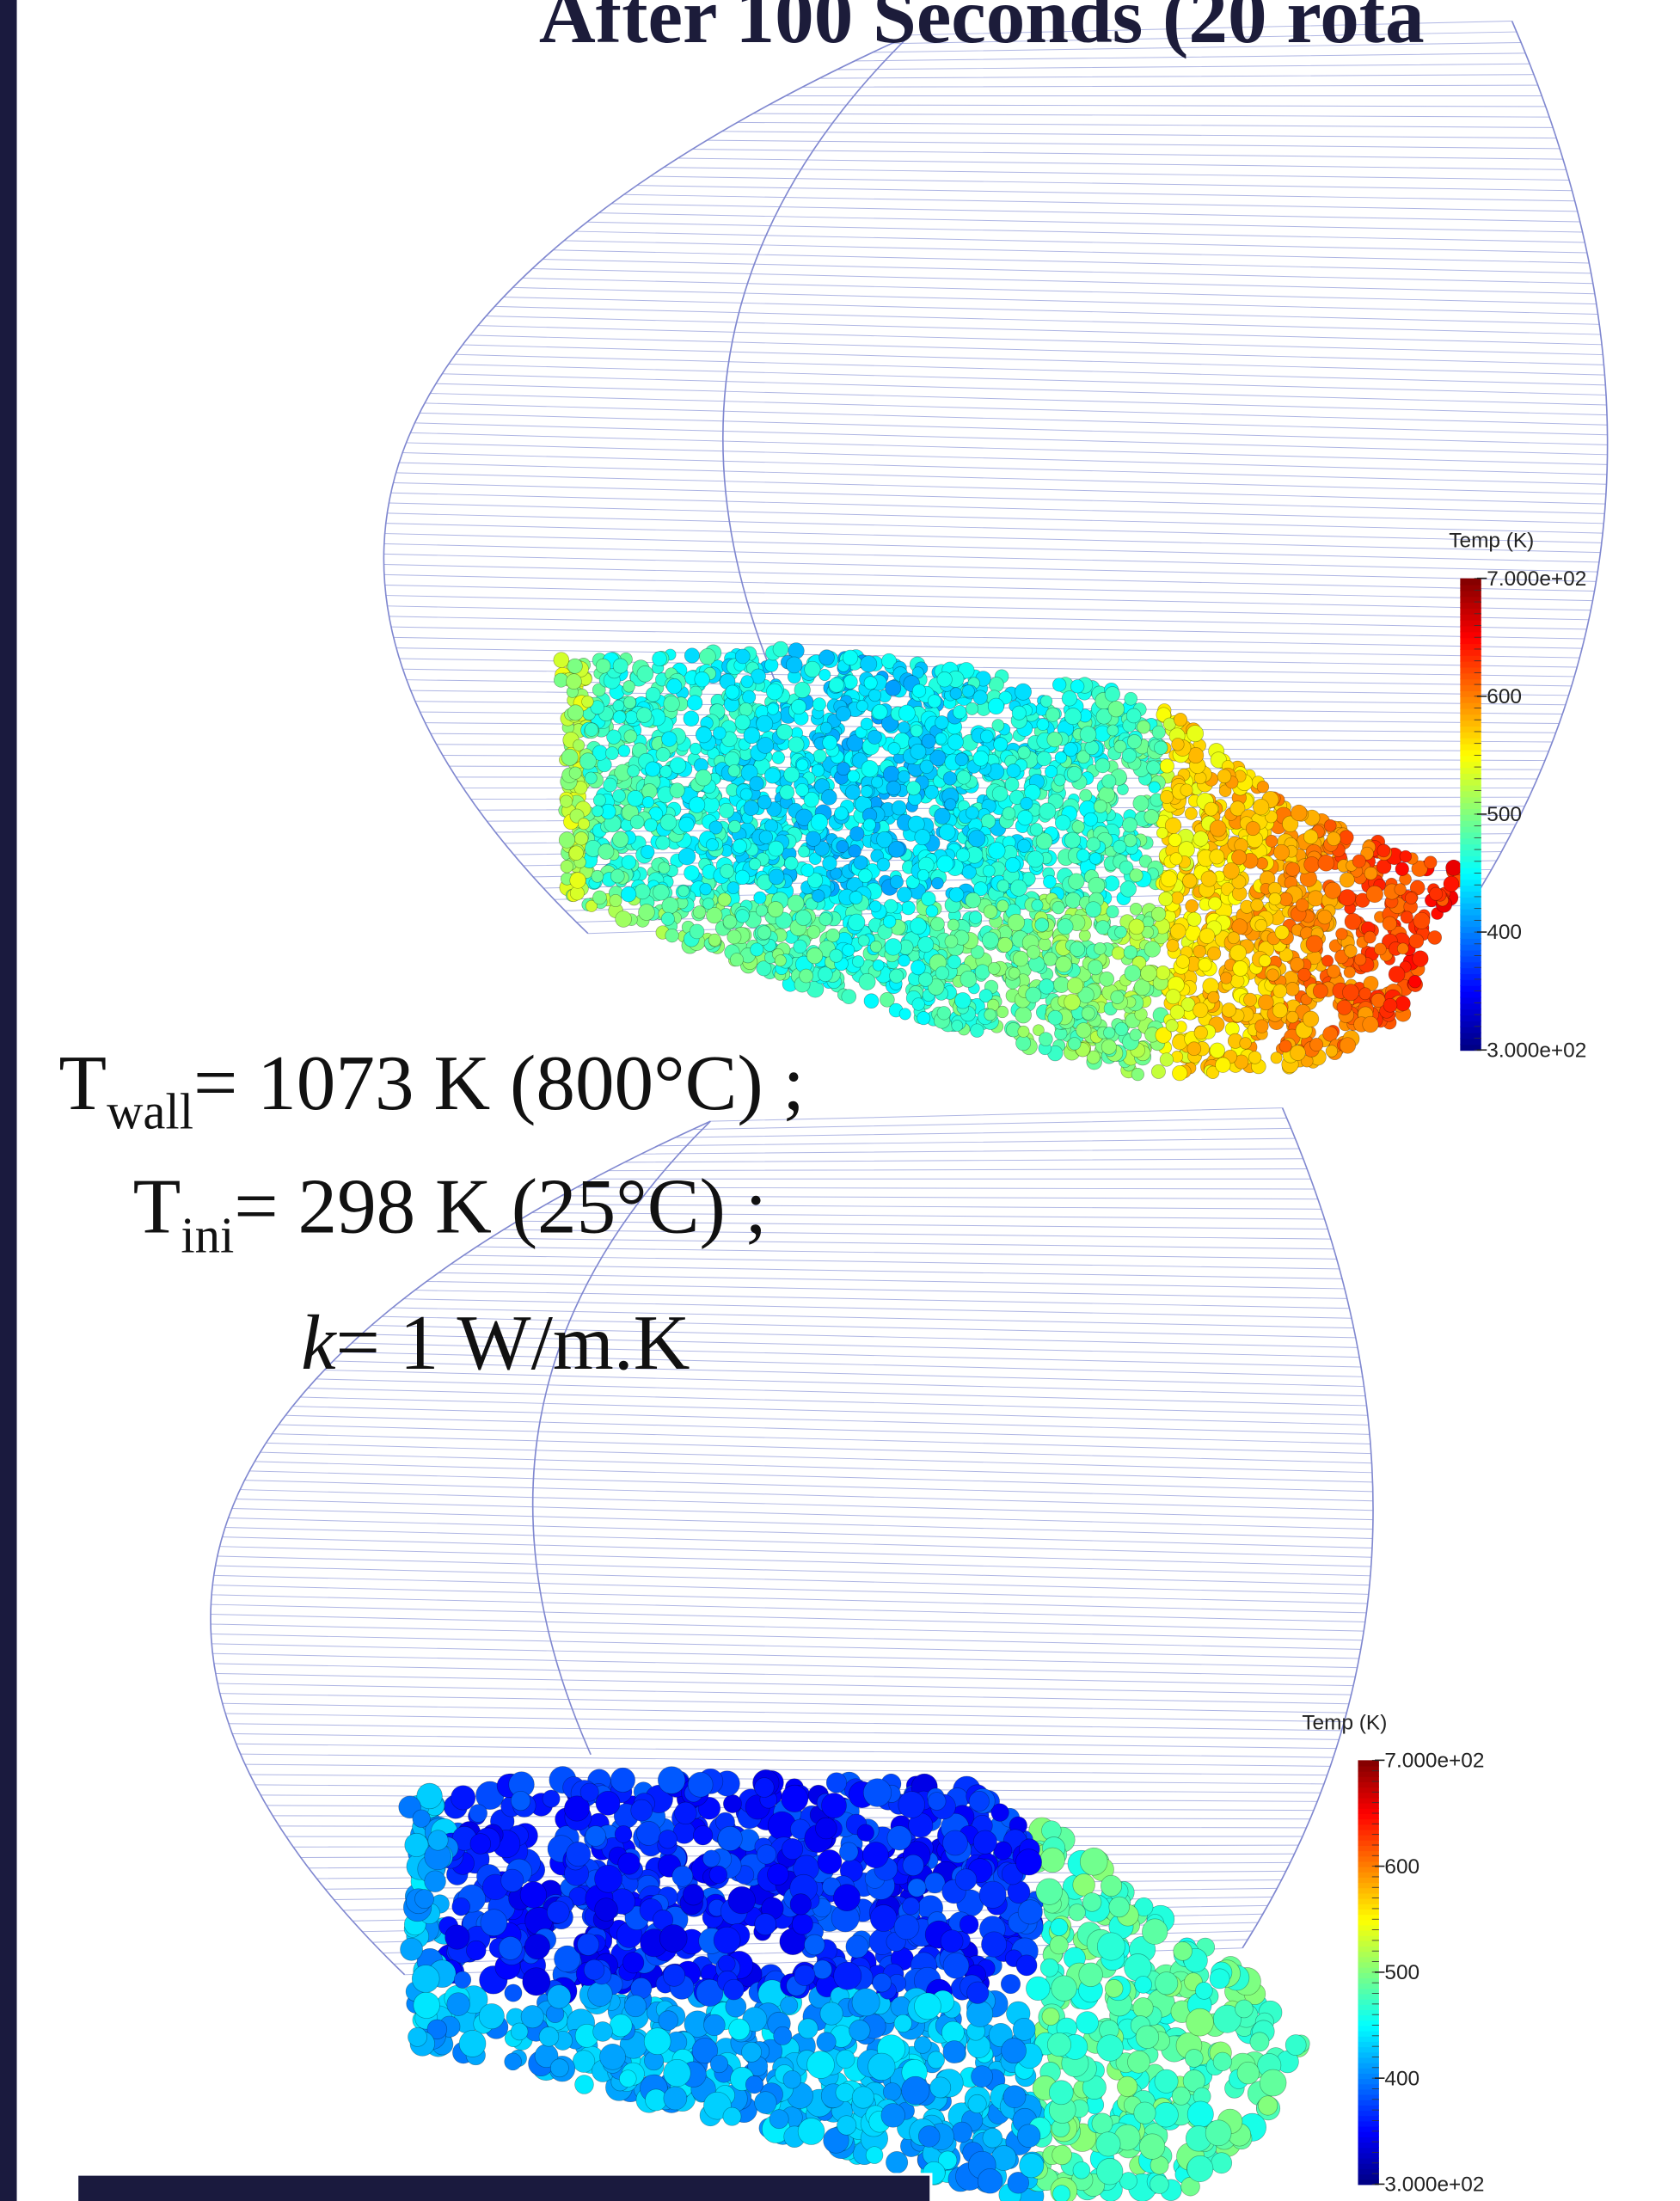 Image resolution: width=1680 pixels, height=2201 pixels. What do you see at coordinates (9, 1100) in the screenshot?
I see `left-frame` at bounding box center [9, 1100].